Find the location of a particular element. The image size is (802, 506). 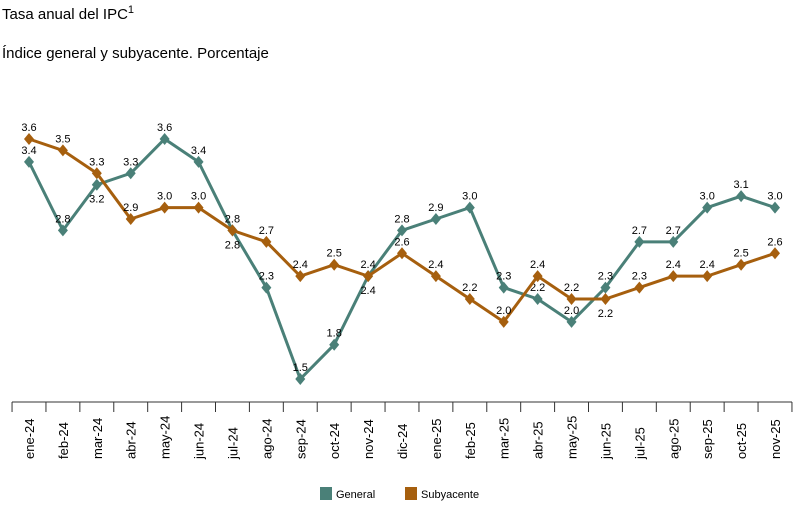

data-label: 1.5 is located at coordinates (300, 368).